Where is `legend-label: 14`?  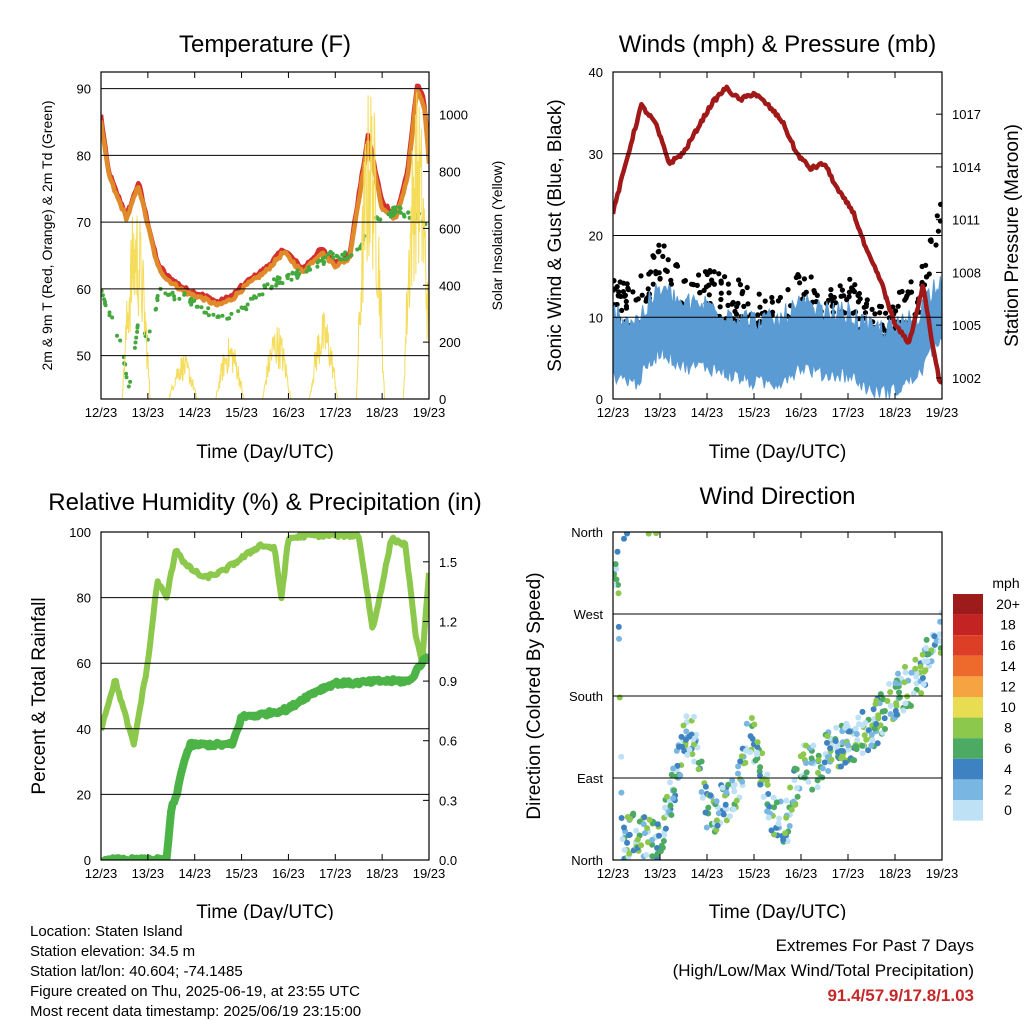
legend-label: 14 is located at coordinates (1008, 666).